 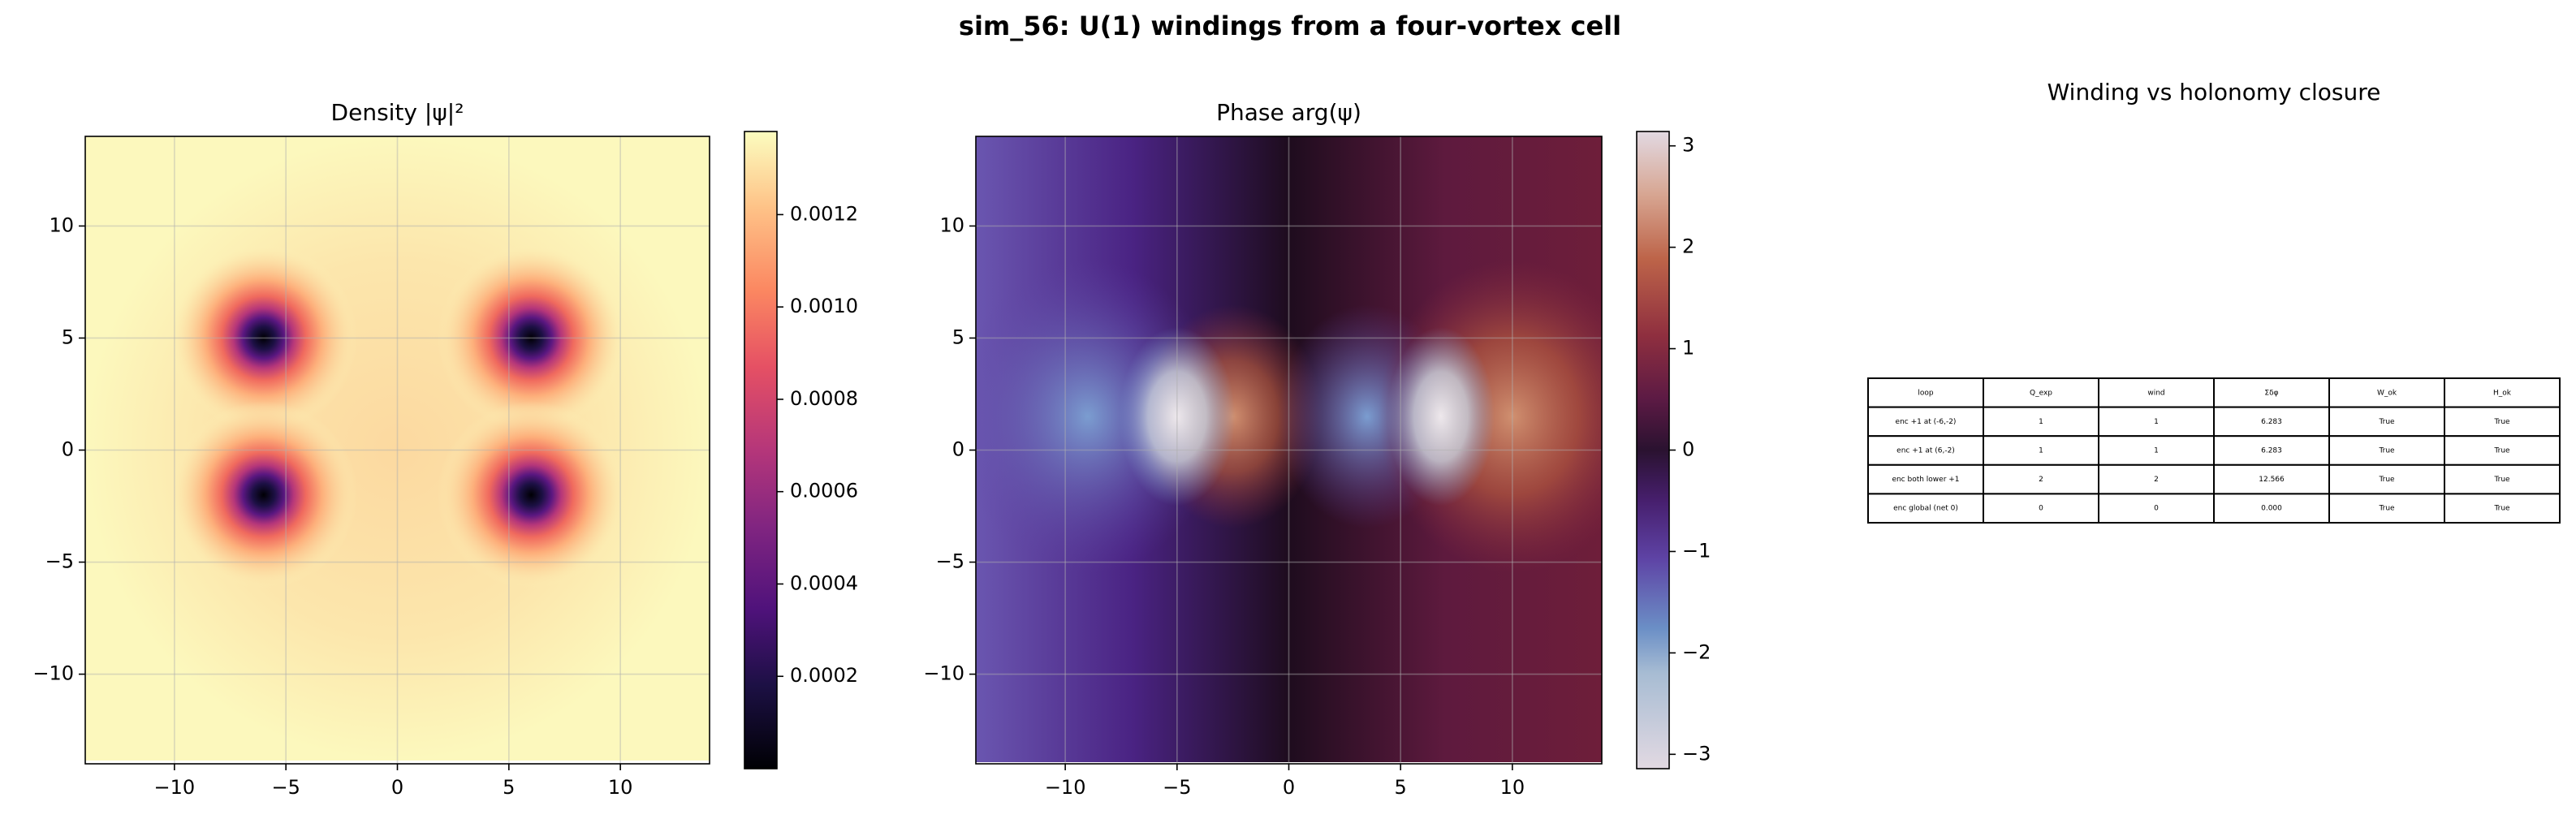 I want to click on colorbar-tick-label: 0.0012, so click(x=824, y=214).